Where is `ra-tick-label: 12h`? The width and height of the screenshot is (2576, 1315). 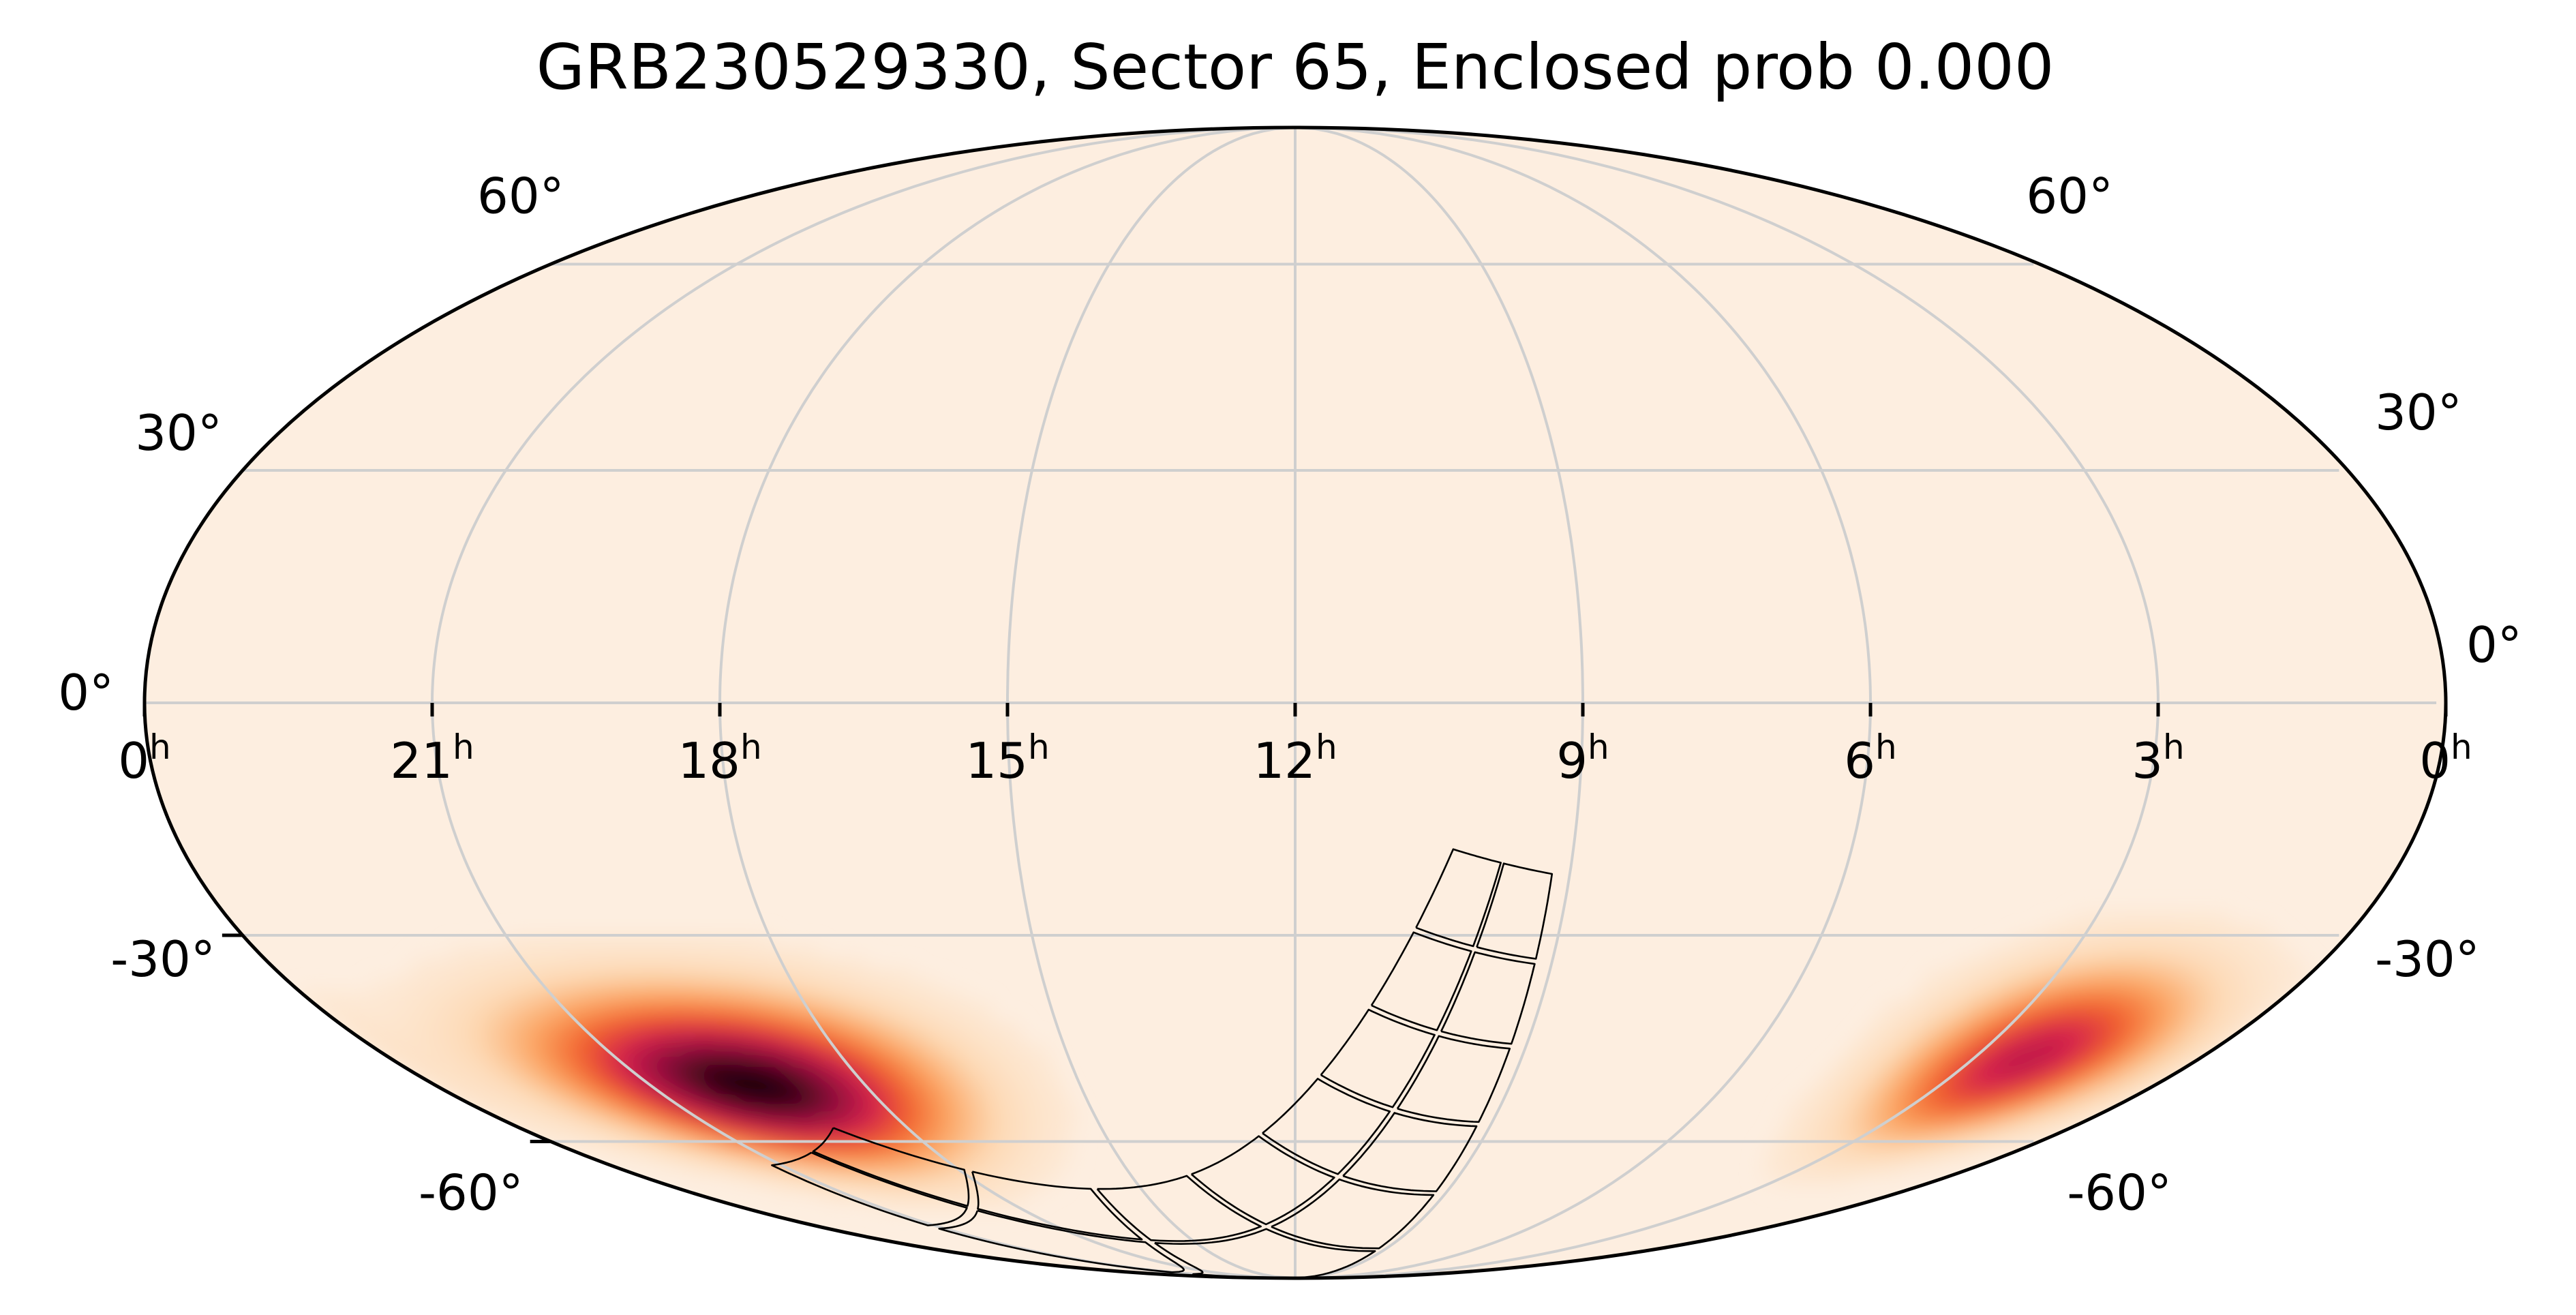
ra-tick-label: 12h is located at coordinates (1295, 758).